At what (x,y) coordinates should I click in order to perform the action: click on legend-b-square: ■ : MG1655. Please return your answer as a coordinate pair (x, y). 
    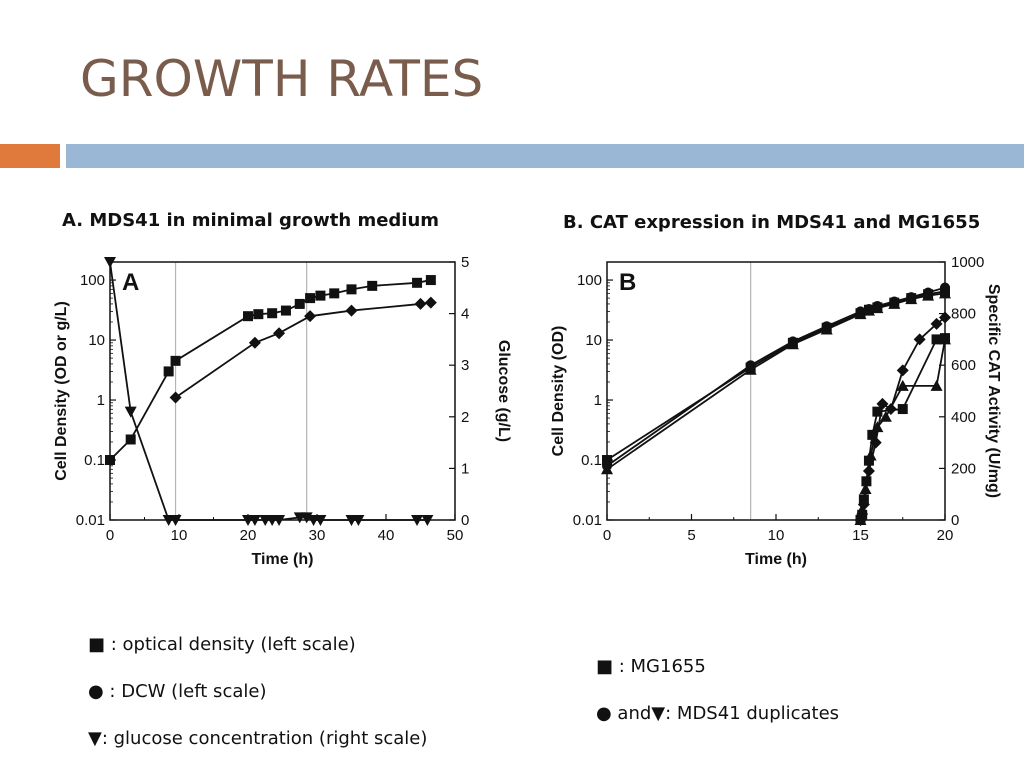
    Looking at the image, I should click on (651, 666).